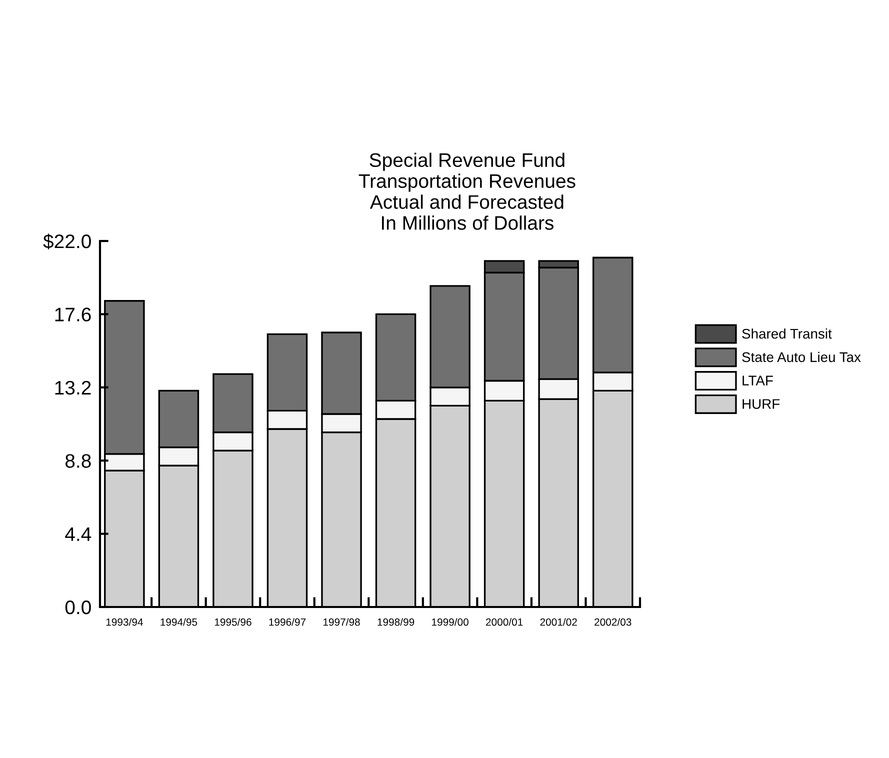  Describe the element at coordinates (67, 242) in the screenshot. I see `y-tick-label: $22.0` at that location.